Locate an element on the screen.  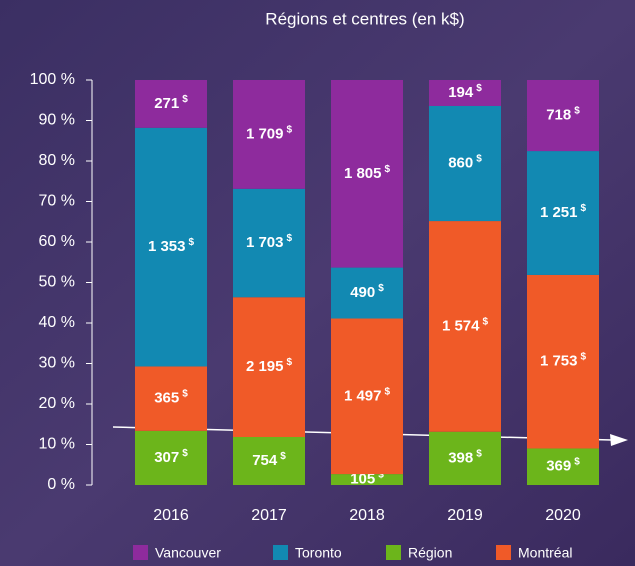
y-tick-label: 10 % is located at coordinates (57, 444).